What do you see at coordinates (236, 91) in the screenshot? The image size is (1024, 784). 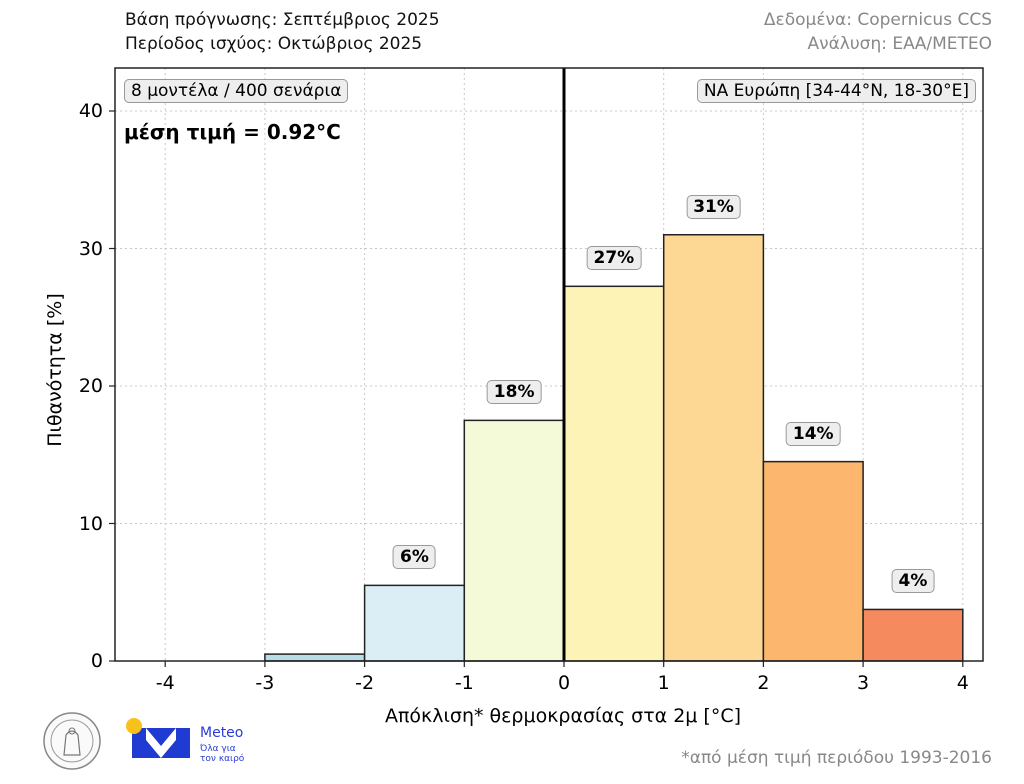 I see `ensemble-label: 8 μοντέλα / 400 σενάρια` at bounding box center [236, 91].